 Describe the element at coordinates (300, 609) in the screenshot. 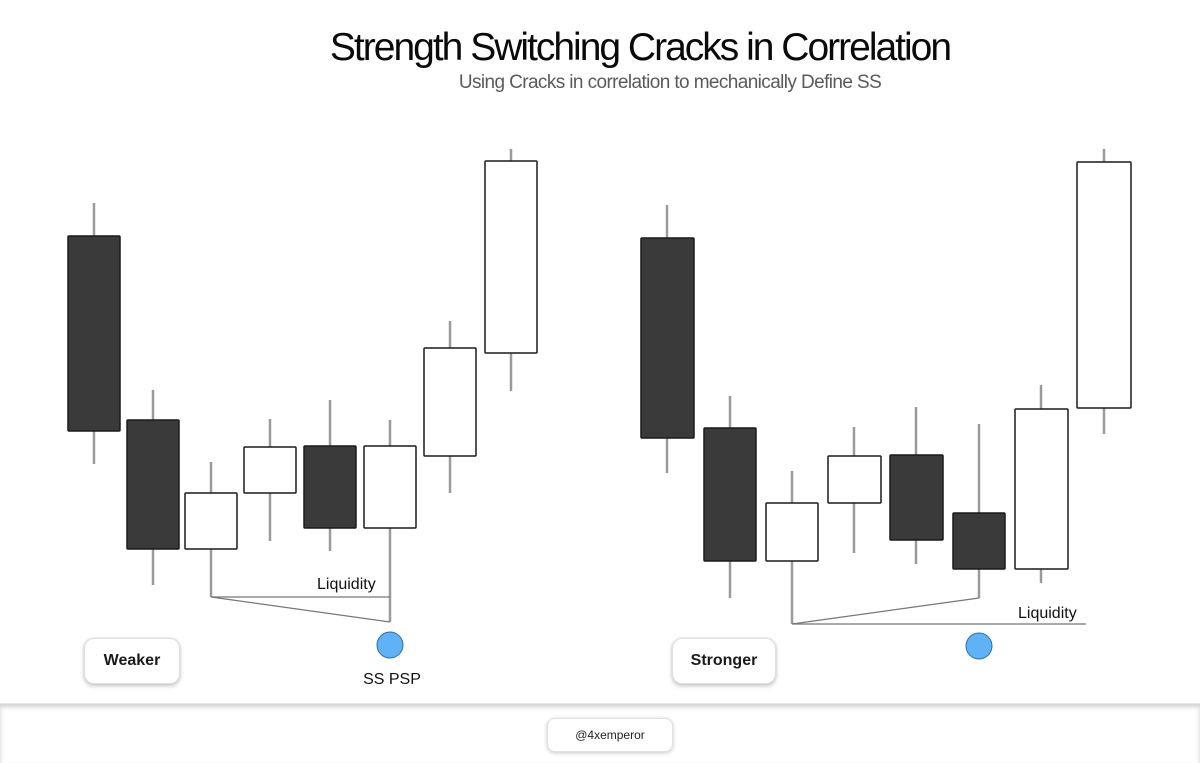

I see `left-liquidity-lines` at that location.